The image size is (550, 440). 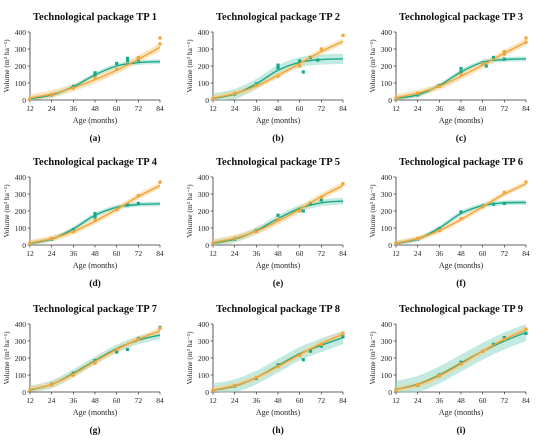 I want to click on chart-title: Technological package TP 5, so click(x=278, y=162).